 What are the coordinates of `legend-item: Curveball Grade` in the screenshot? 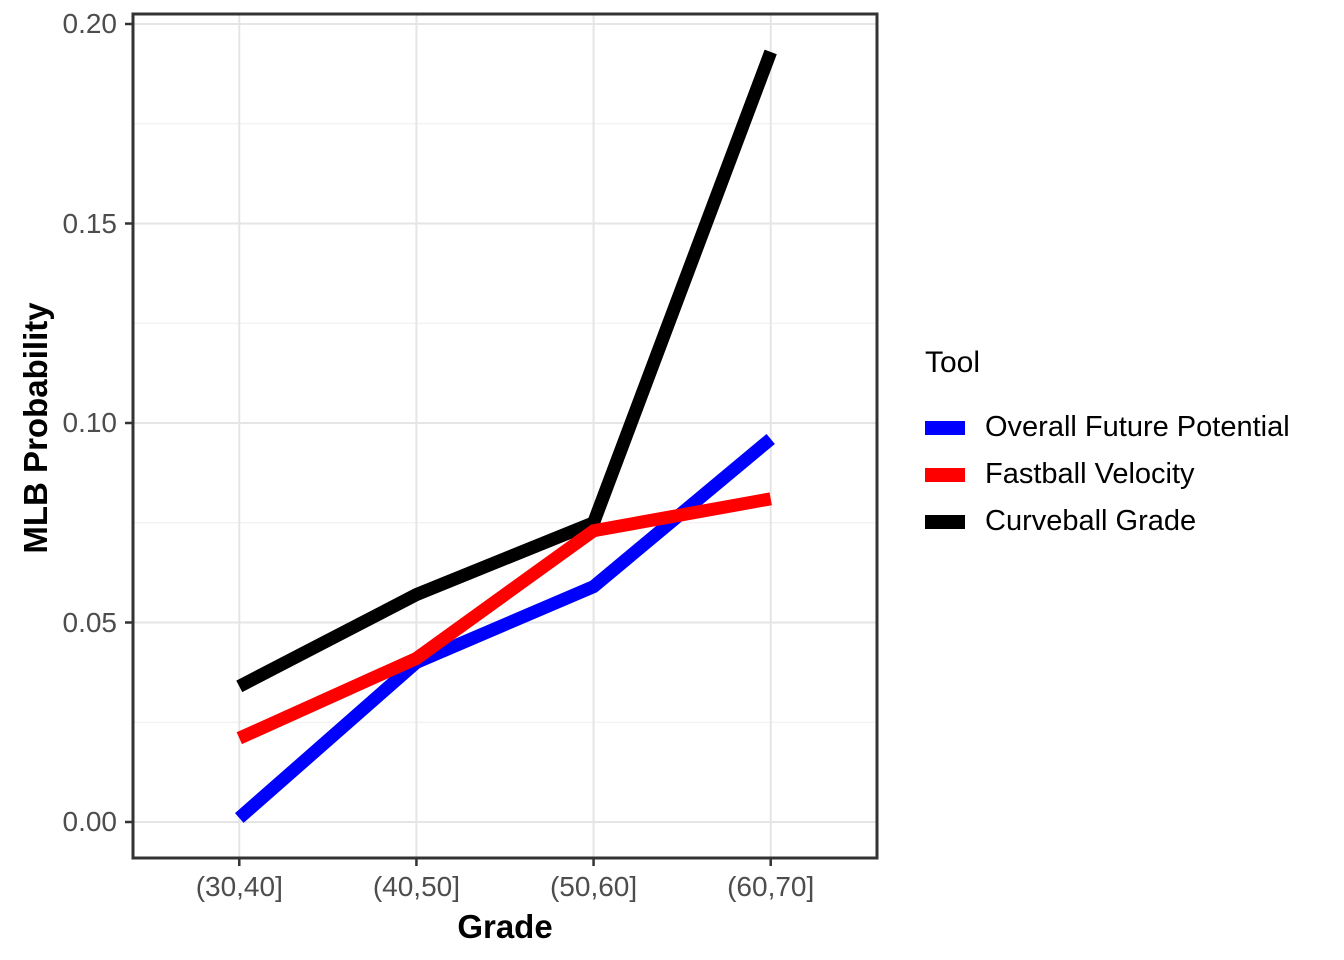 It's located at (1107, 521).